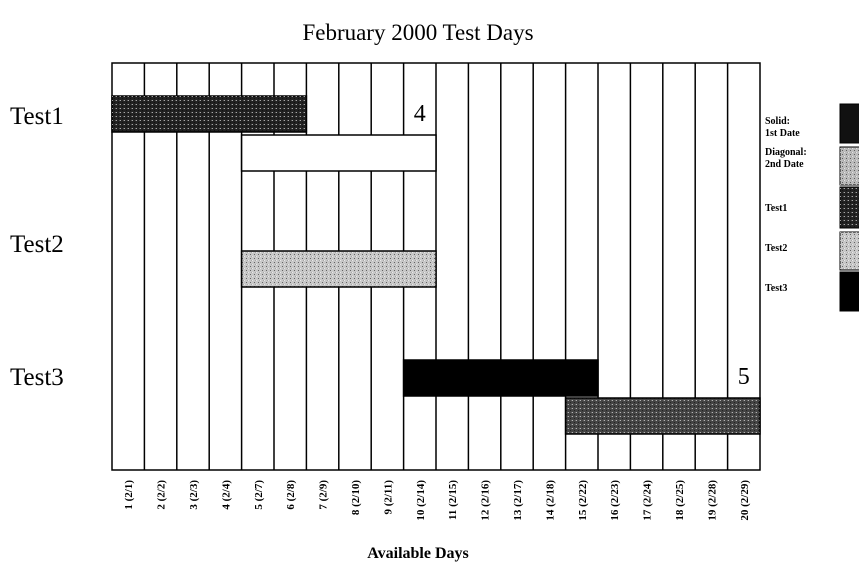 The width and height of the screenshot is (859, 567). I want to click on legend-label: 1st Date, so click(782, 133).